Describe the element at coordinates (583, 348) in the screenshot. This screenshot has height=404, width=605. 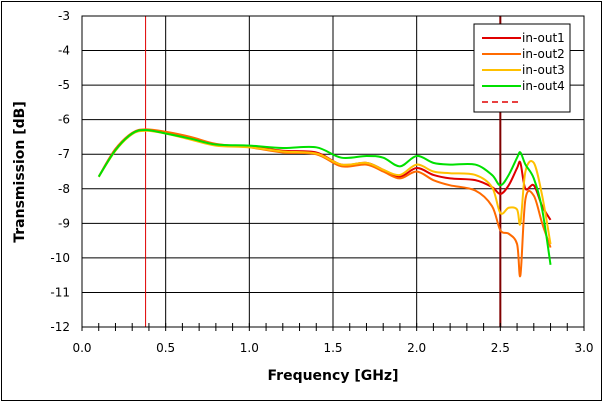
I see `x-tick-label: 3.0` at that location.